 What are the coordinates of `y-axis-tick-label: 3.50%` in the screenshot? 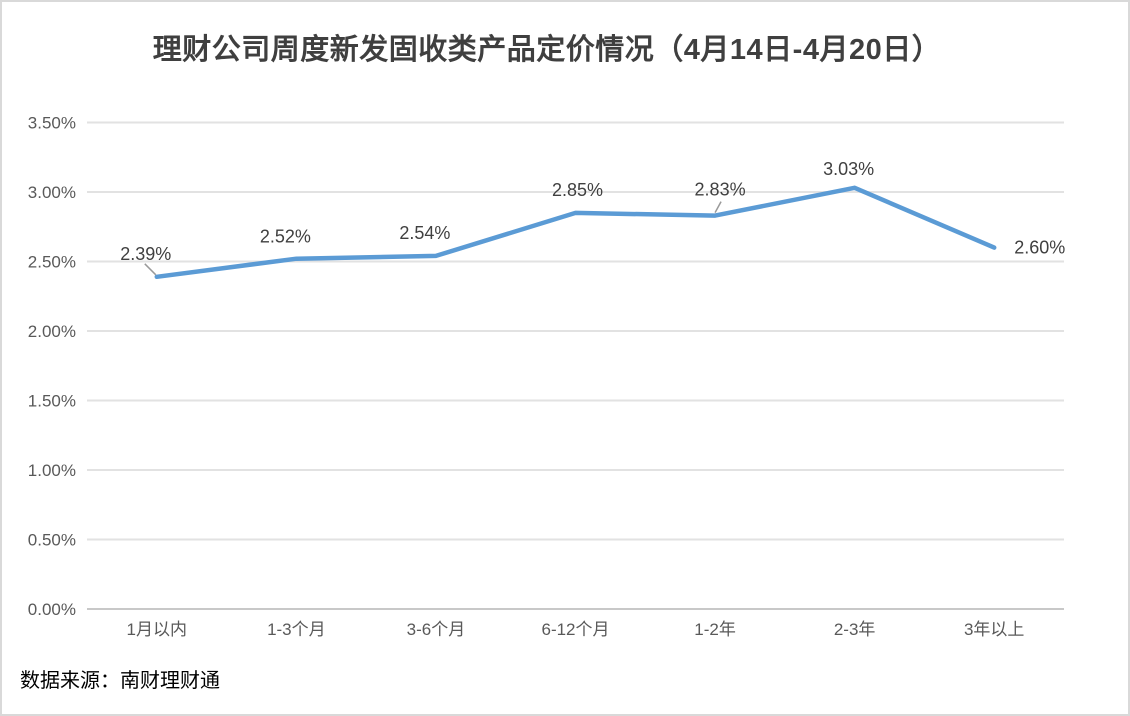 It's located at (52, 123).